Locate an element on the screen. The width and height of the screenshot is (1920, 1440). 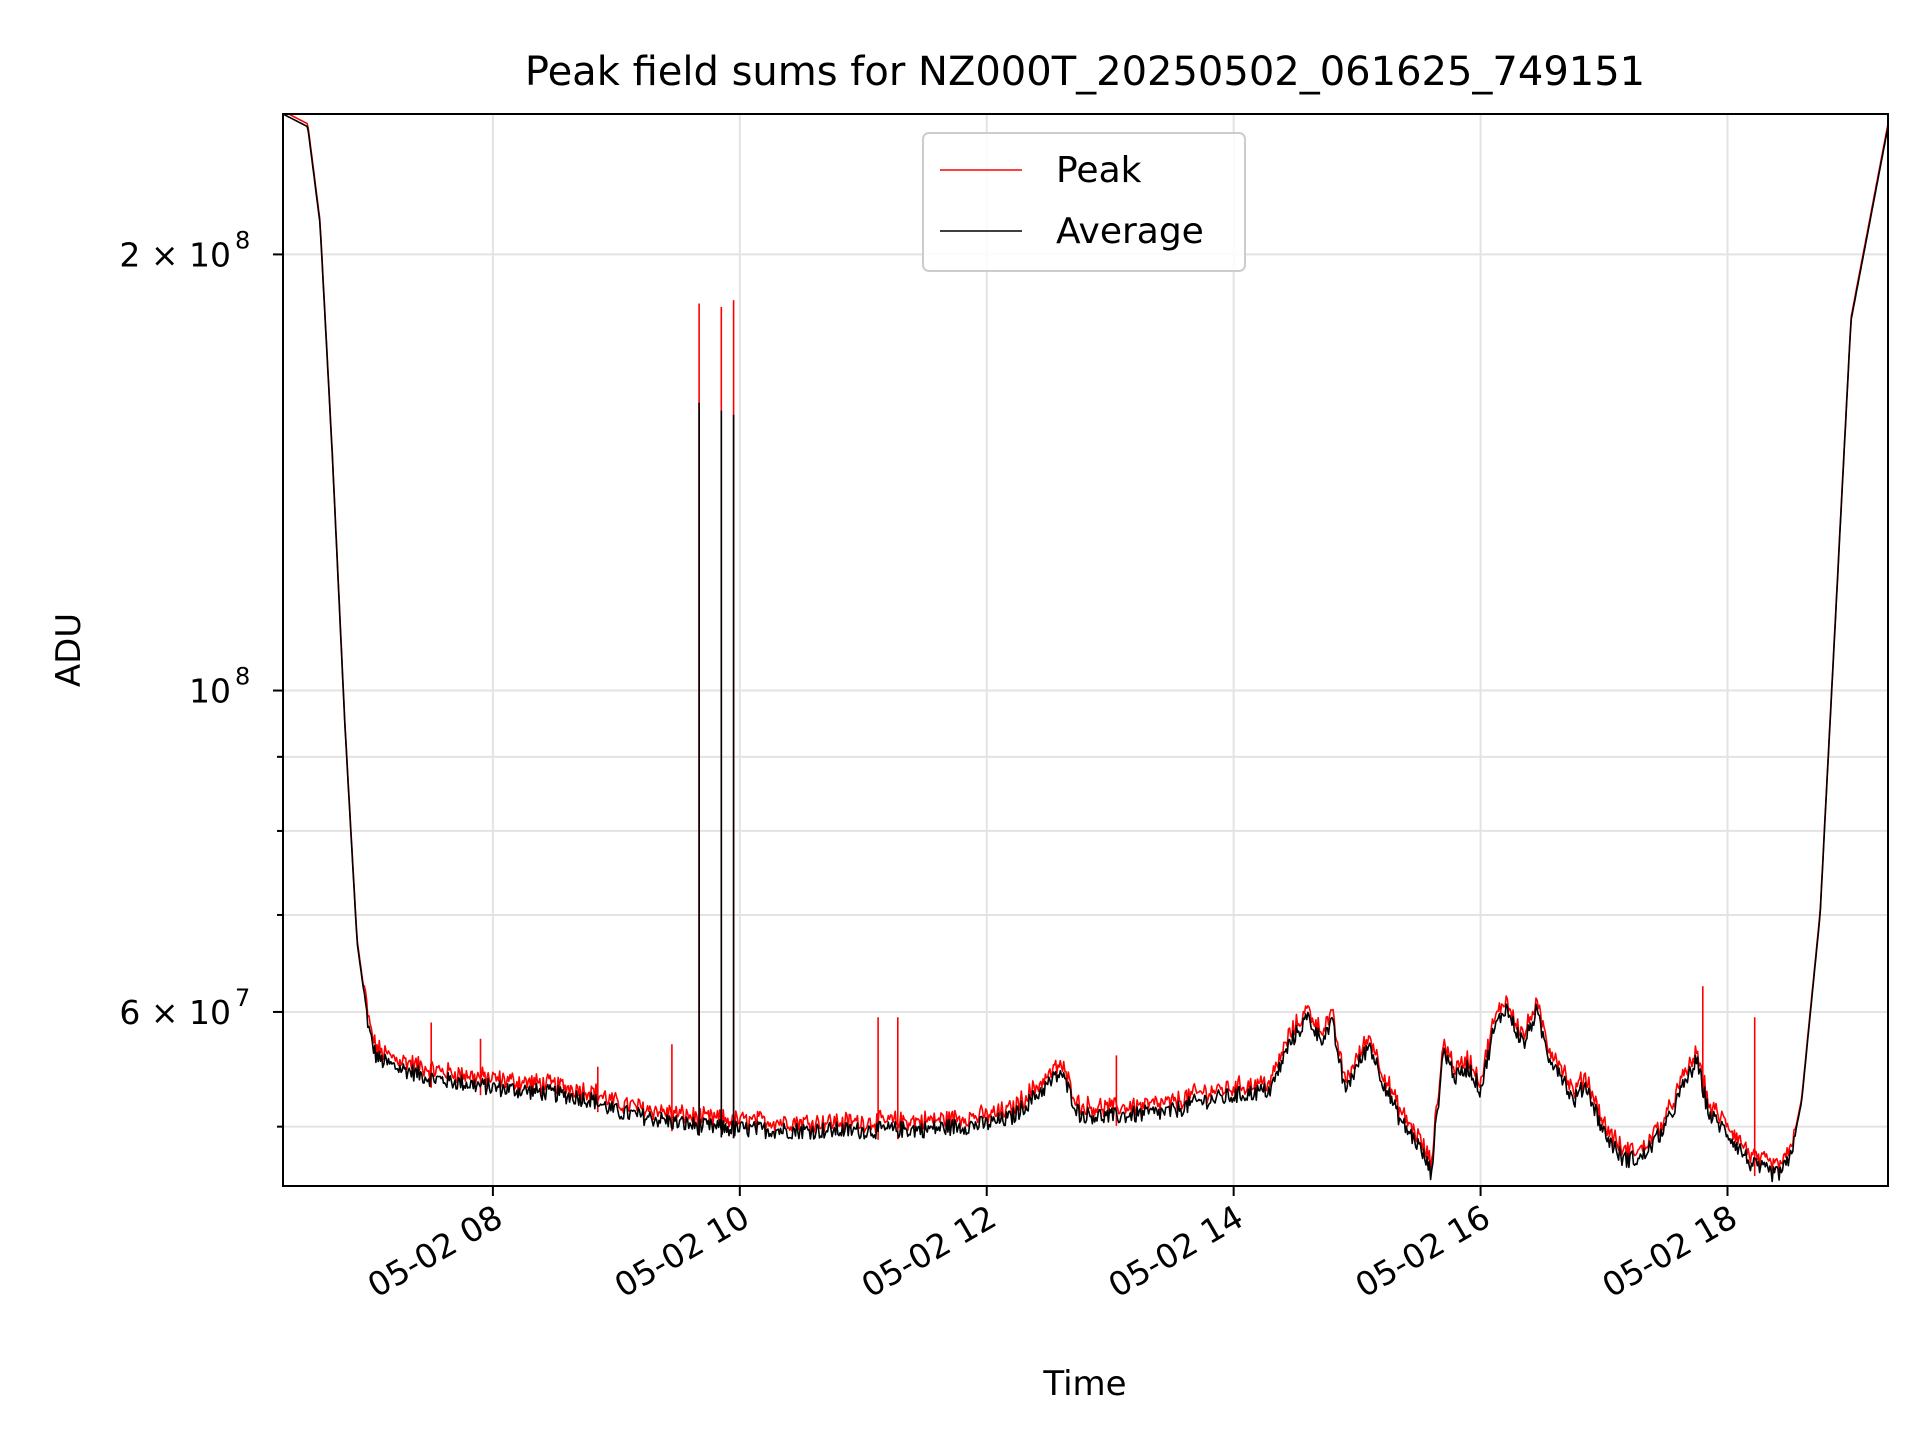
y-tick-exponent: 7 is located at coordinates (242, 998).